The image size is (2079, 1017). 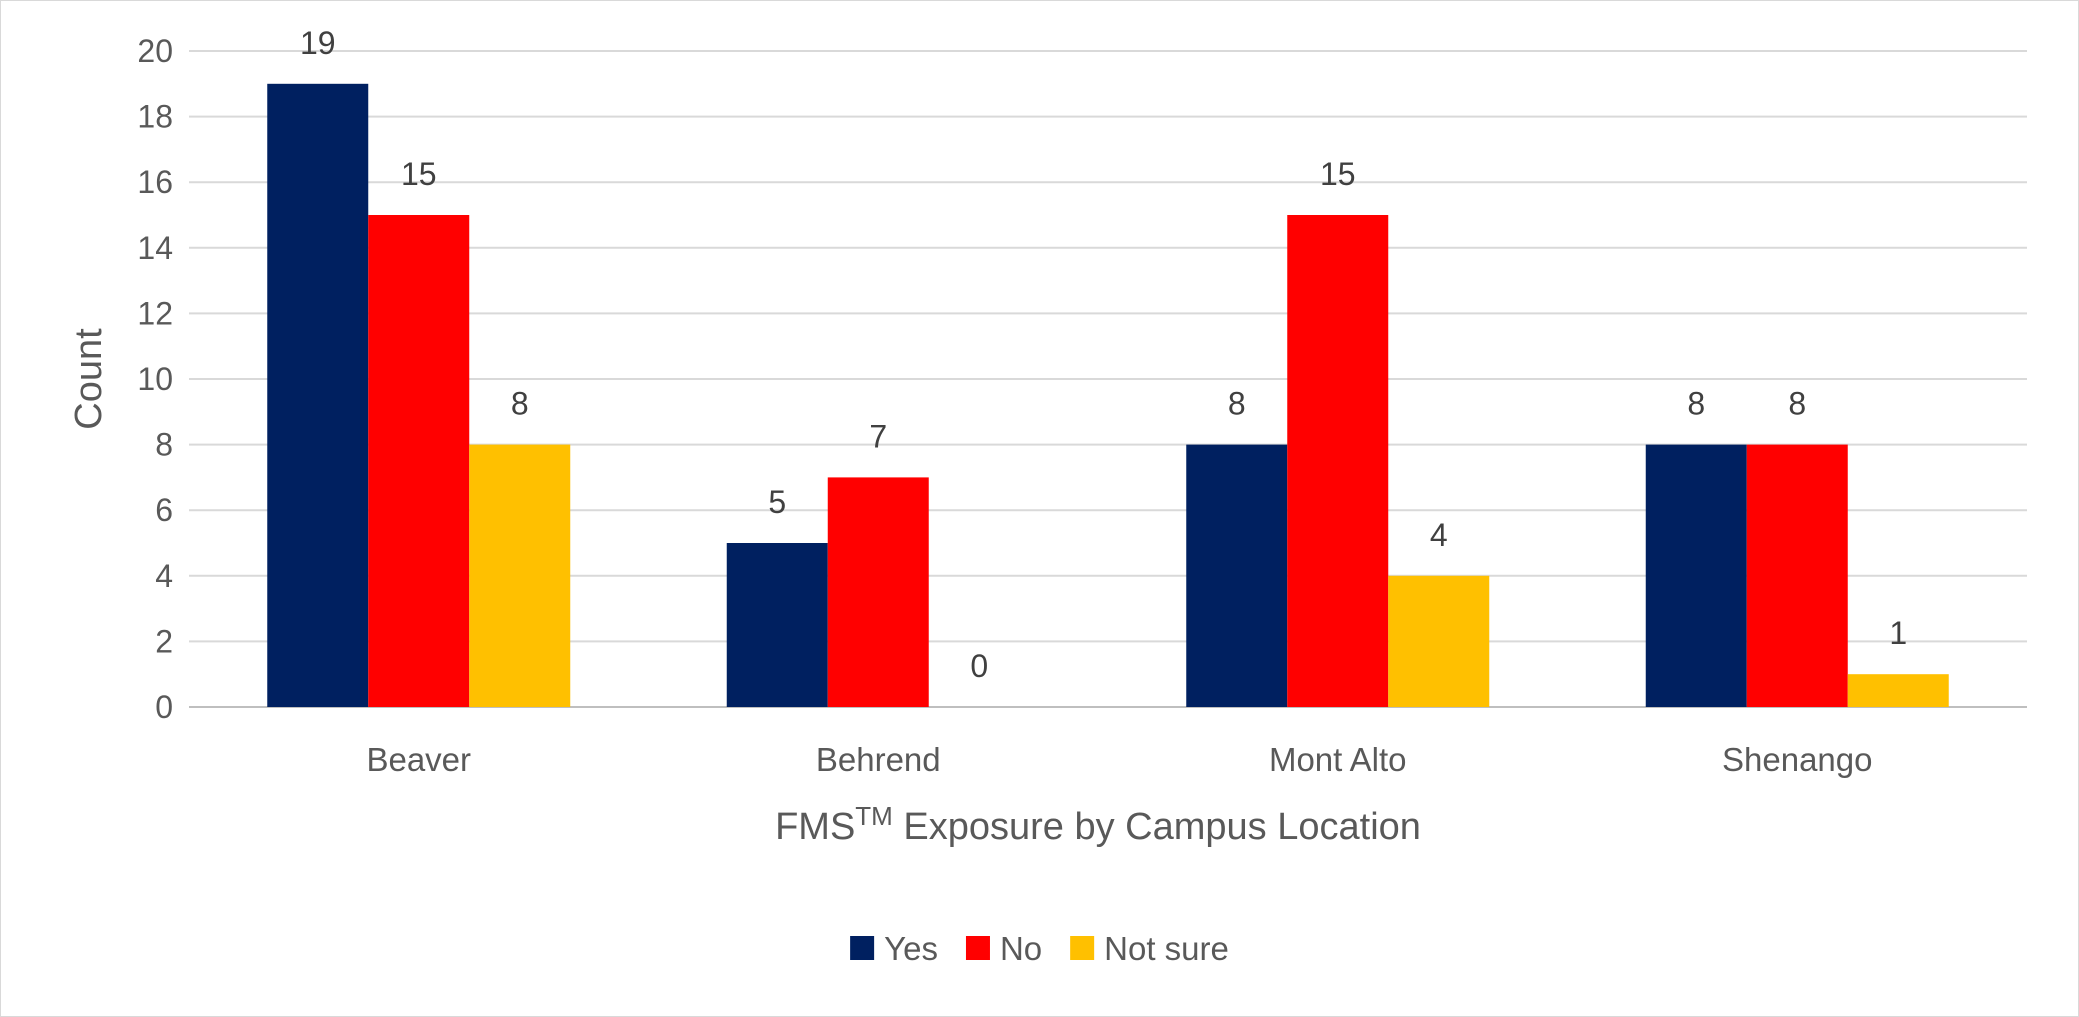 What do you see at coordinates (878, 759) in the screenshot?
I see `x-category-label: Behrend` at bounding box center [878, 759].